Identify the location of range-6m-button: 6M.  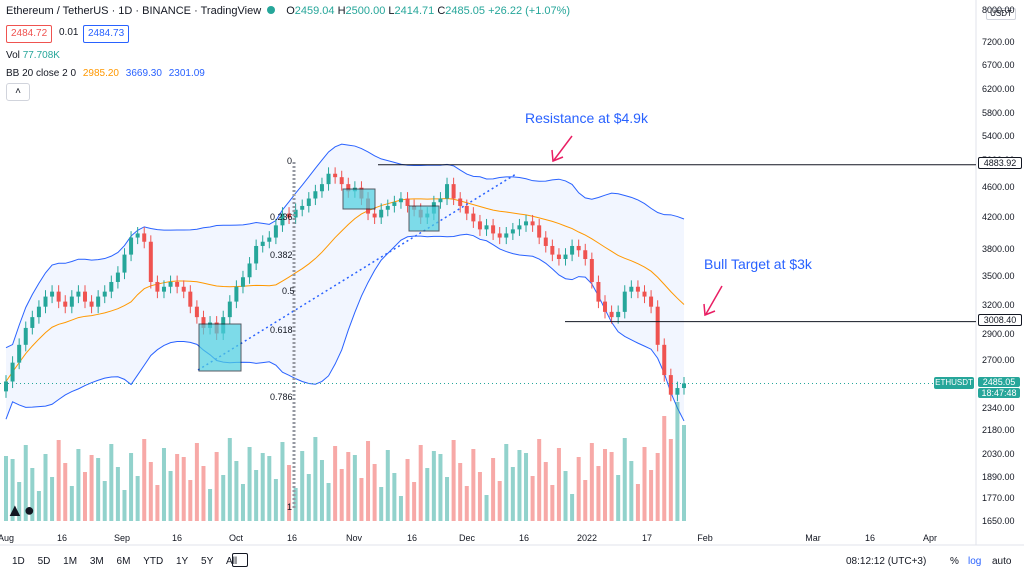
(123, 561).